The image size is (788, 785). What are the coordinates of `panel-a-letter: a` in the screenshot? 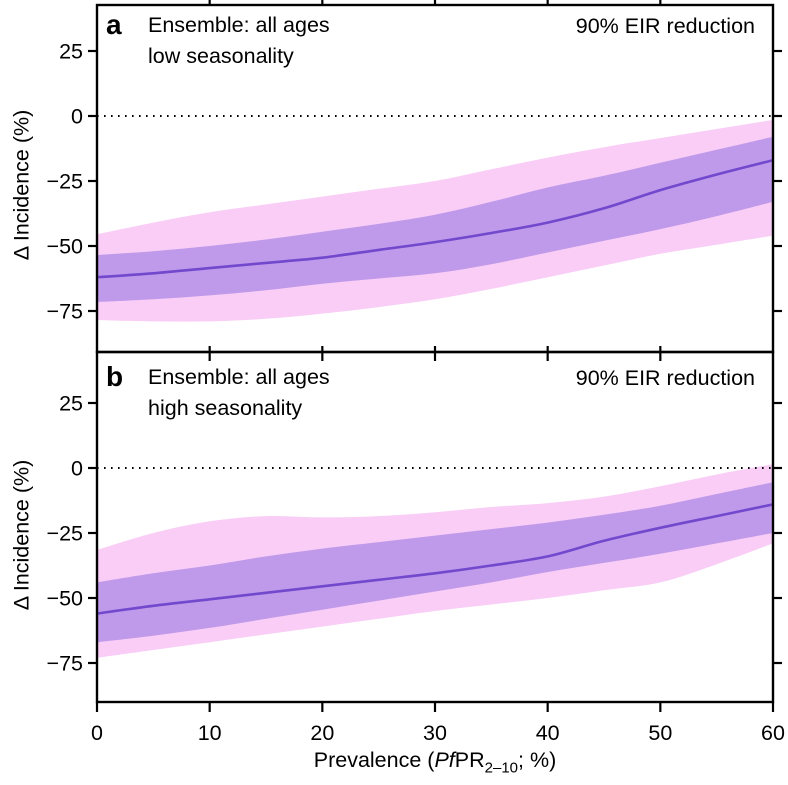 It's located at (114, 24).